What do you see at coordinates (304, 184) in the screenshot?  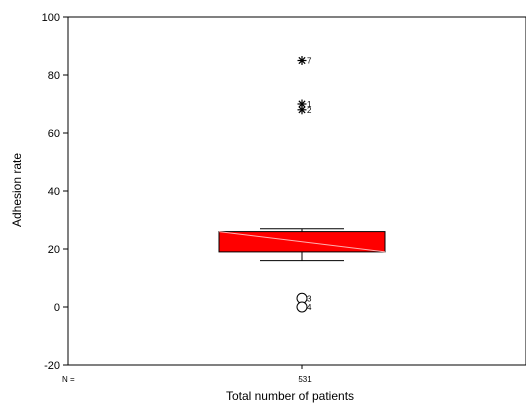 I see `outlier-points: 34 7 12` at bounding box center [304, 184].